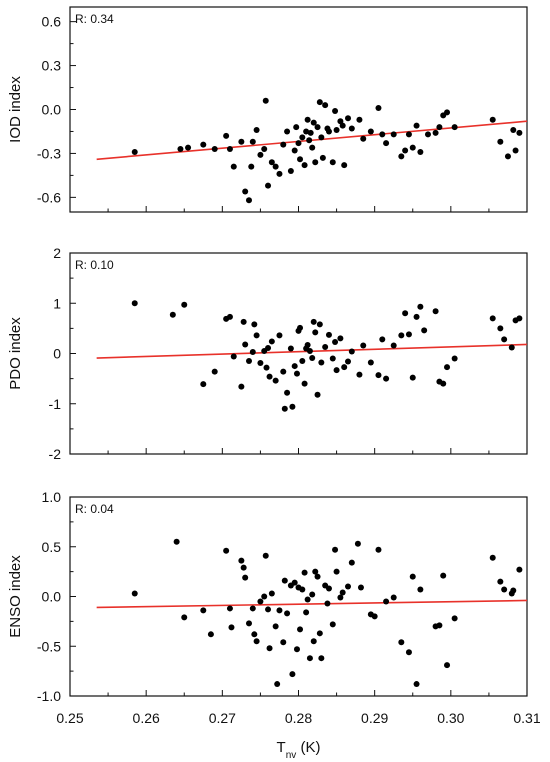 The height and width of the screenshot is (762, 550). What do you see at coordinates (298, 718) in the screenshot?
I see `x-tick-label: 0.28` at bounding box center [298, 718].